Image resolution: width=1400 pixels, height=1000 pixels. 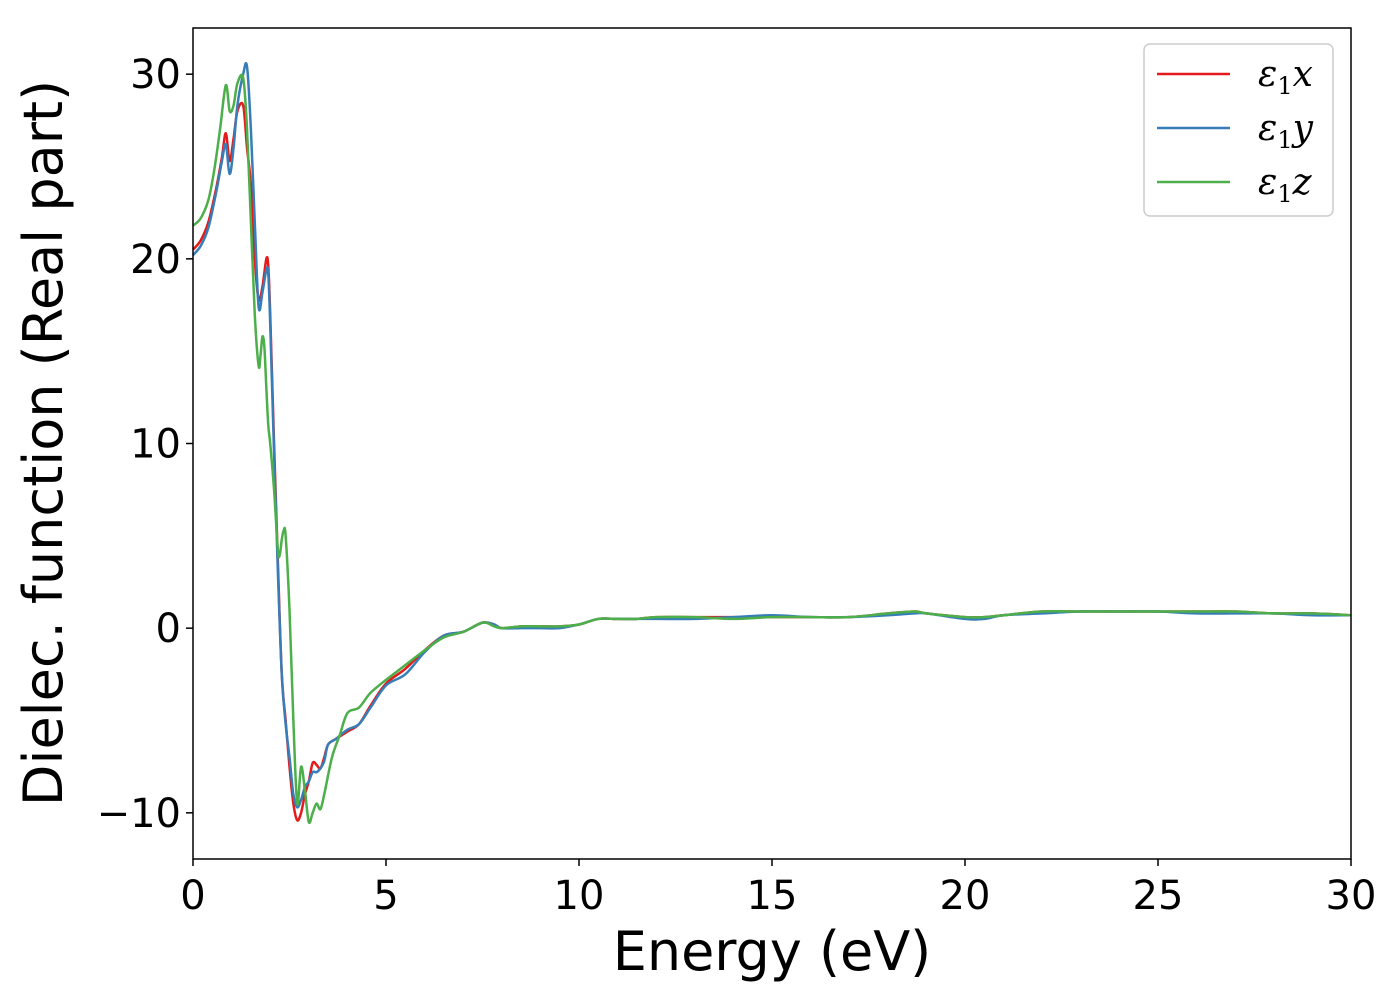 I want to click on x-tick-label: 5, so click(x=385, y=896).